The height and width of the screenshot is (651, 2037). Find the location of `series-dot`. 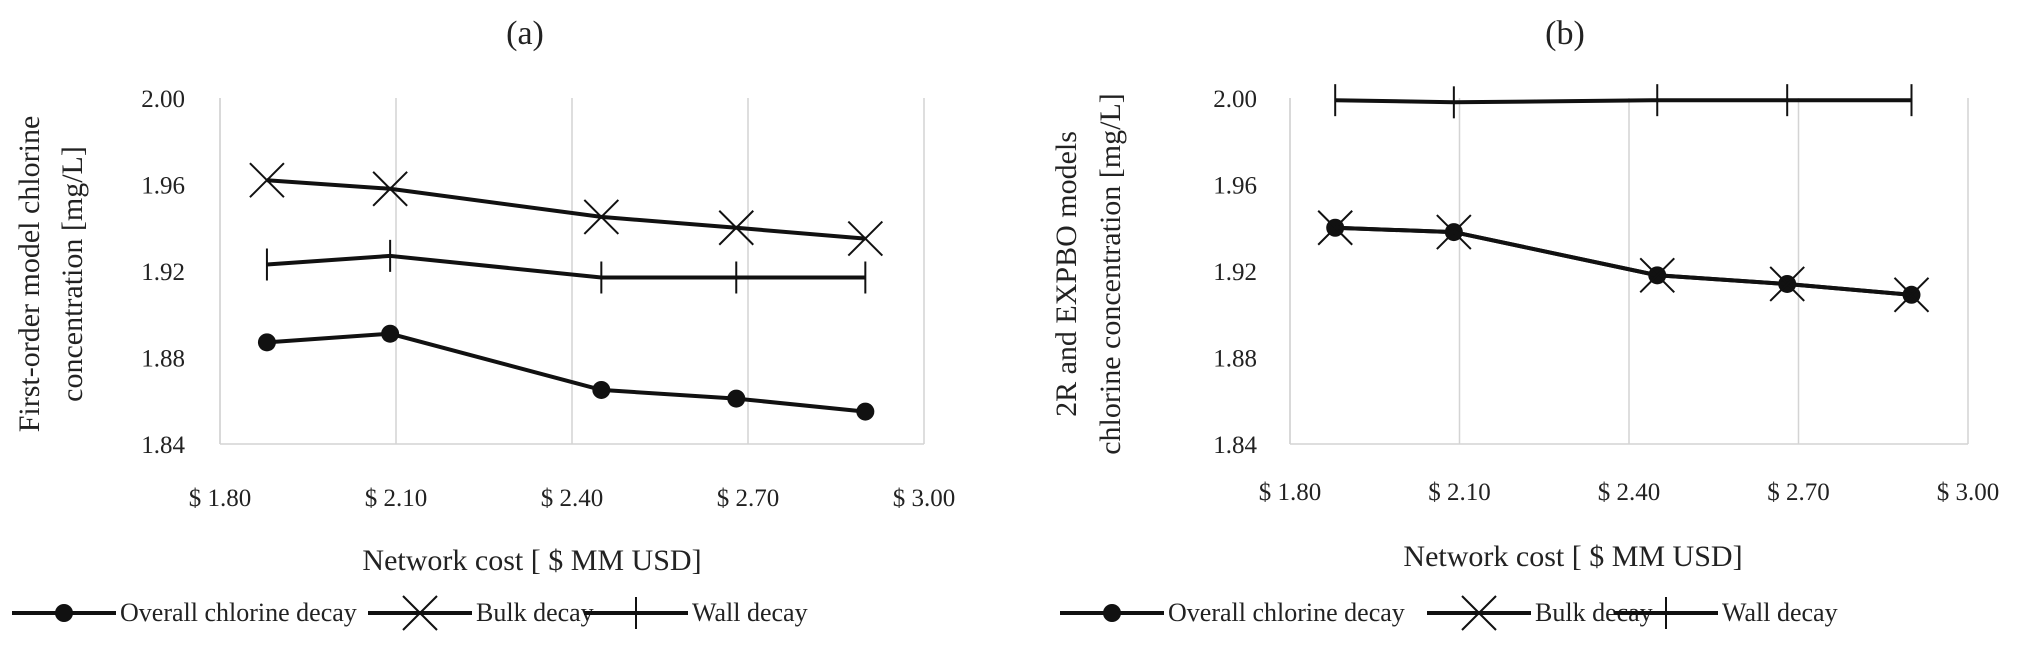

series-dot is located at coordinates (566, 372).